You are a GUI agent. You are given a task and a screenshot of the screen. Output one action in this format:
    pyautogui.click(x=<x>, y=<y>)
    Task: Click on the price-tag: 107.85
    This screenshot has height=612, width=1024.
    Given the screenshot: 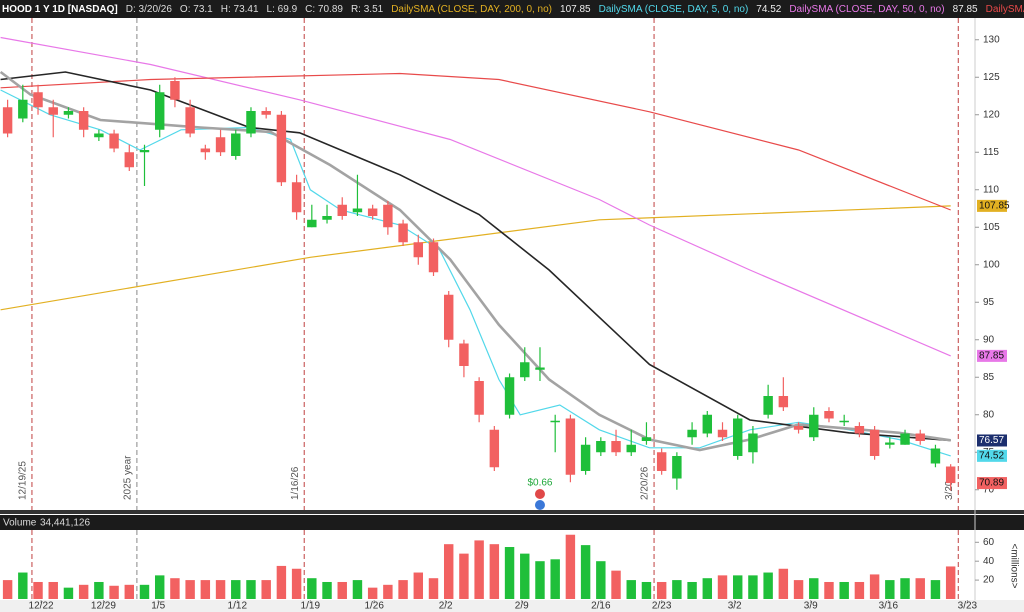 What is the action you would take?
    pyautogui.click(x=994, y=206)
    